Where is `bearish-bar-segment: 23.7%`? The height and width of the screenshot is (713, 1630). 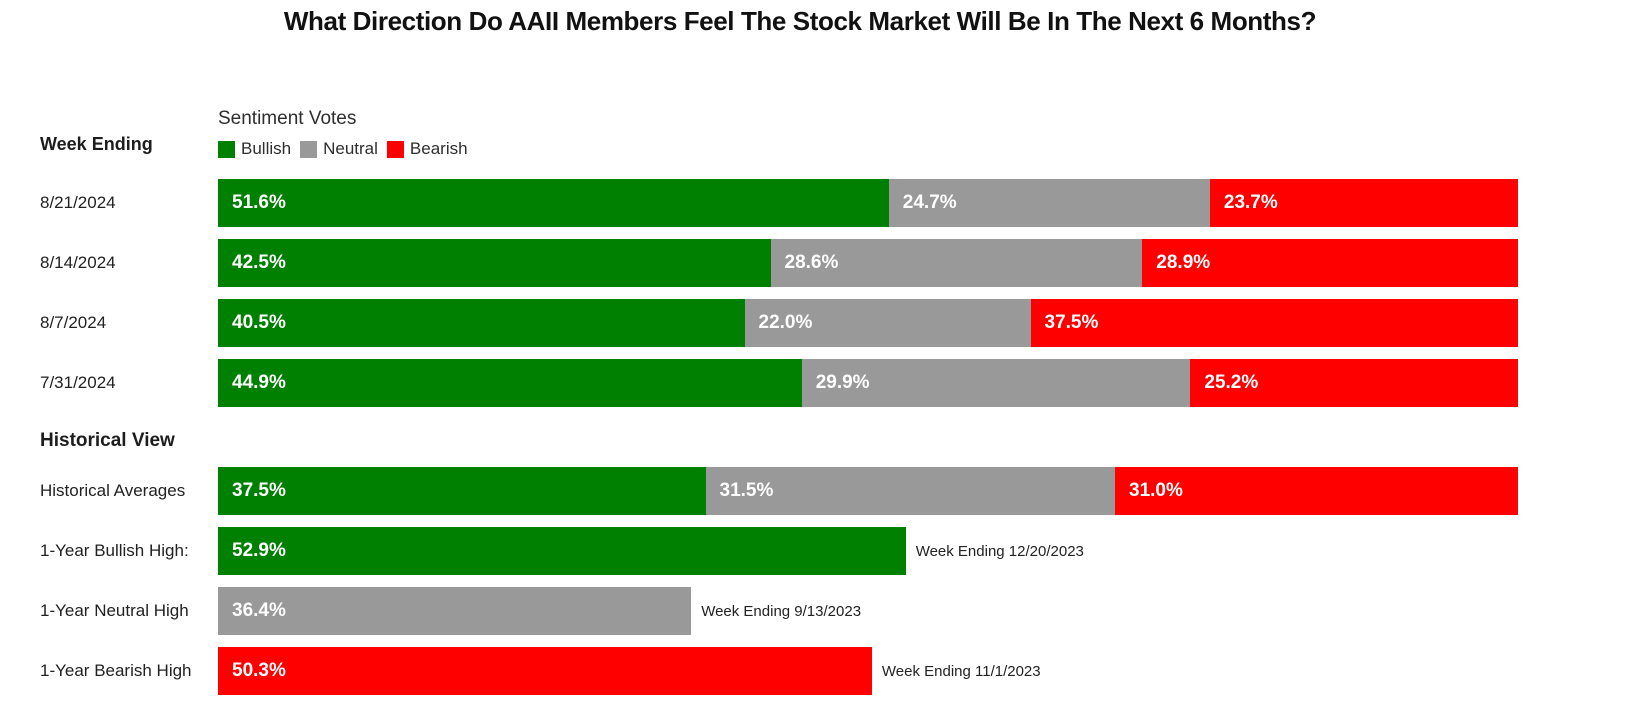
bearish-bar-segment: 23.7% is located at coordinates (1363, 203).